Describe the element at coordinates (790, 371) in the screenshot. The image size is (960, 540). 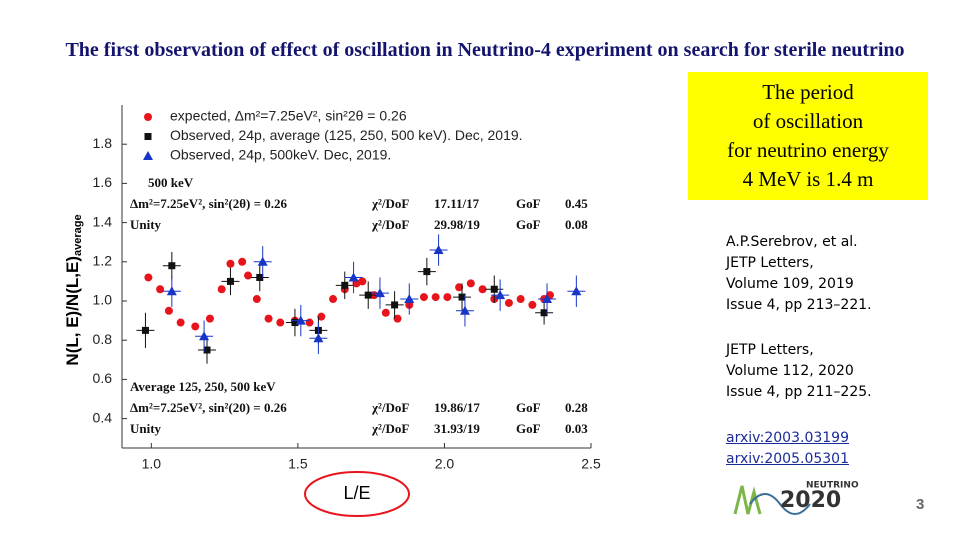
I see `reference-line: Volume 112, 2020` at that location.